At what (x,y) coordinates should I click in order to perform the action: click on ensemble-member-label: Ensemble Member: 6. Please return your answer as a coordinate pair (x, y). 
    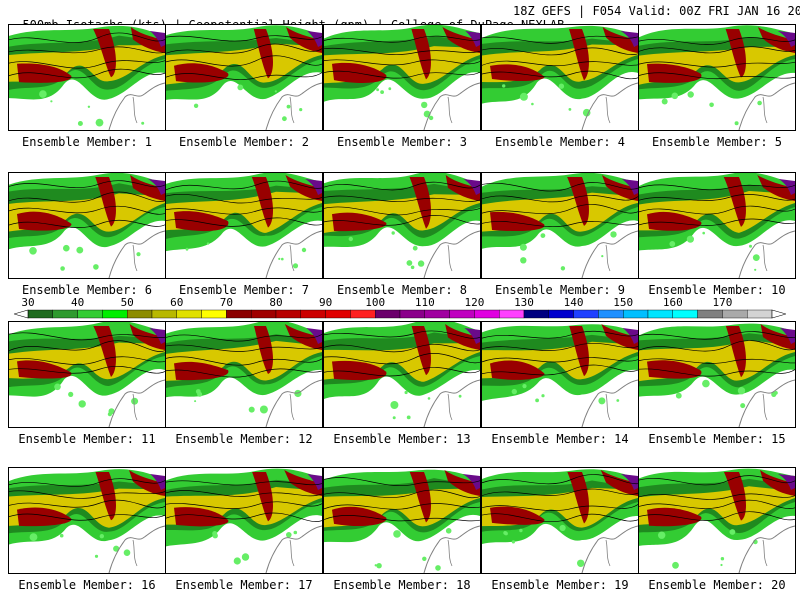
    Looking at the image, I should click on (87, 290).